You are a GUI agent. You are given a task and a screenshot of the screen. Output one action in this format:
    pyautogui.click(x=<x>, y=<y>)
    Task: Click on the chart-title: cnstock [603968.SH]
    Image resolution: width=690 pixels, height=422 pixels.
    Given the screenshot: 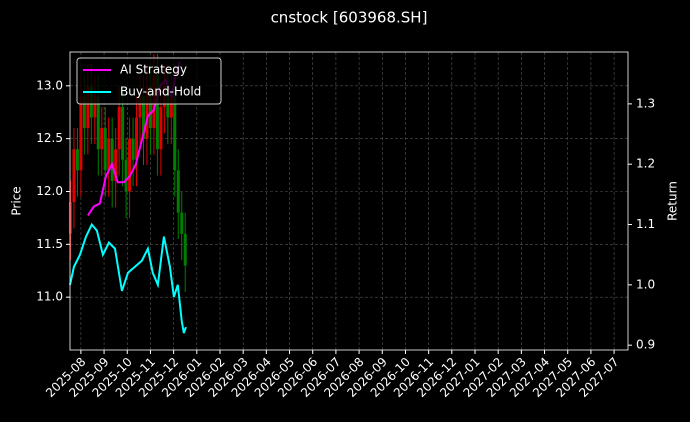 What is the action you would take?
    pyautogui.click(x=349, y=18)
    